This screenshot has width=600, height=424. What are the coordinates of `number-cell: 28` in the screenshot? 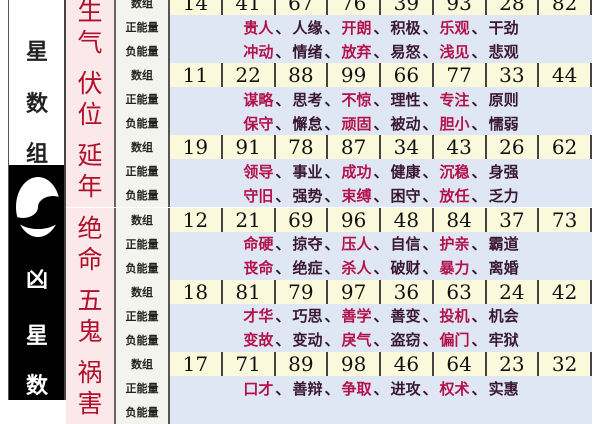 It's located at (513, 7).